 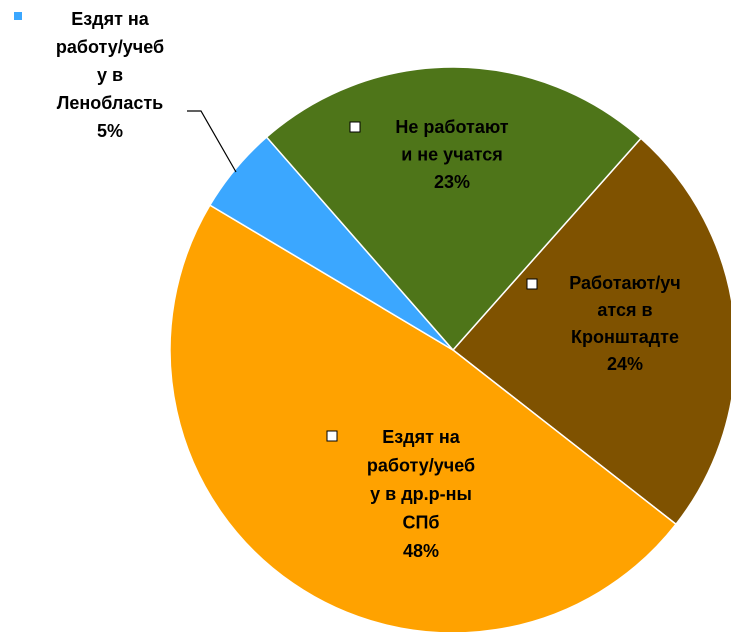 I want to click on label-line: атся в, so click(x=624, y=310).